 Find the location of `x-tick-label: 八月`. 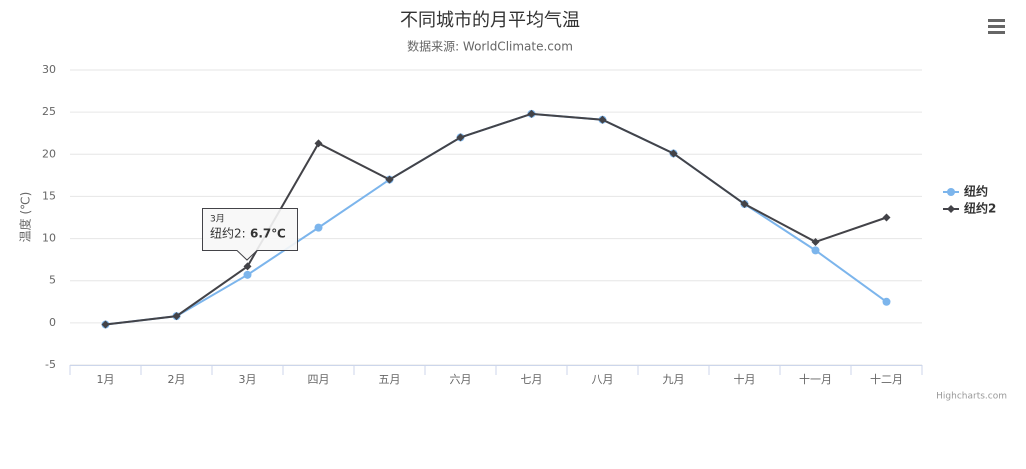

x-tick-label: 八月 is located at coordinates (603, 379).